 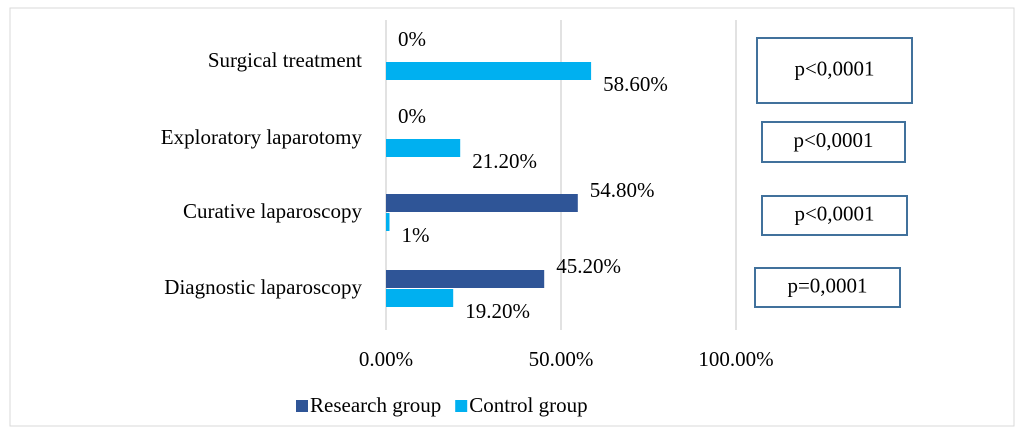 What do you see at coordinates (827, 285) in the screenshot?
I see `annotation: p=0,0001` at bounding box center [827, 285].